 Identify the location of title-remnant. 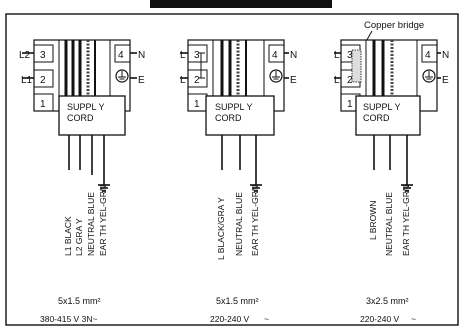
(241, 4).